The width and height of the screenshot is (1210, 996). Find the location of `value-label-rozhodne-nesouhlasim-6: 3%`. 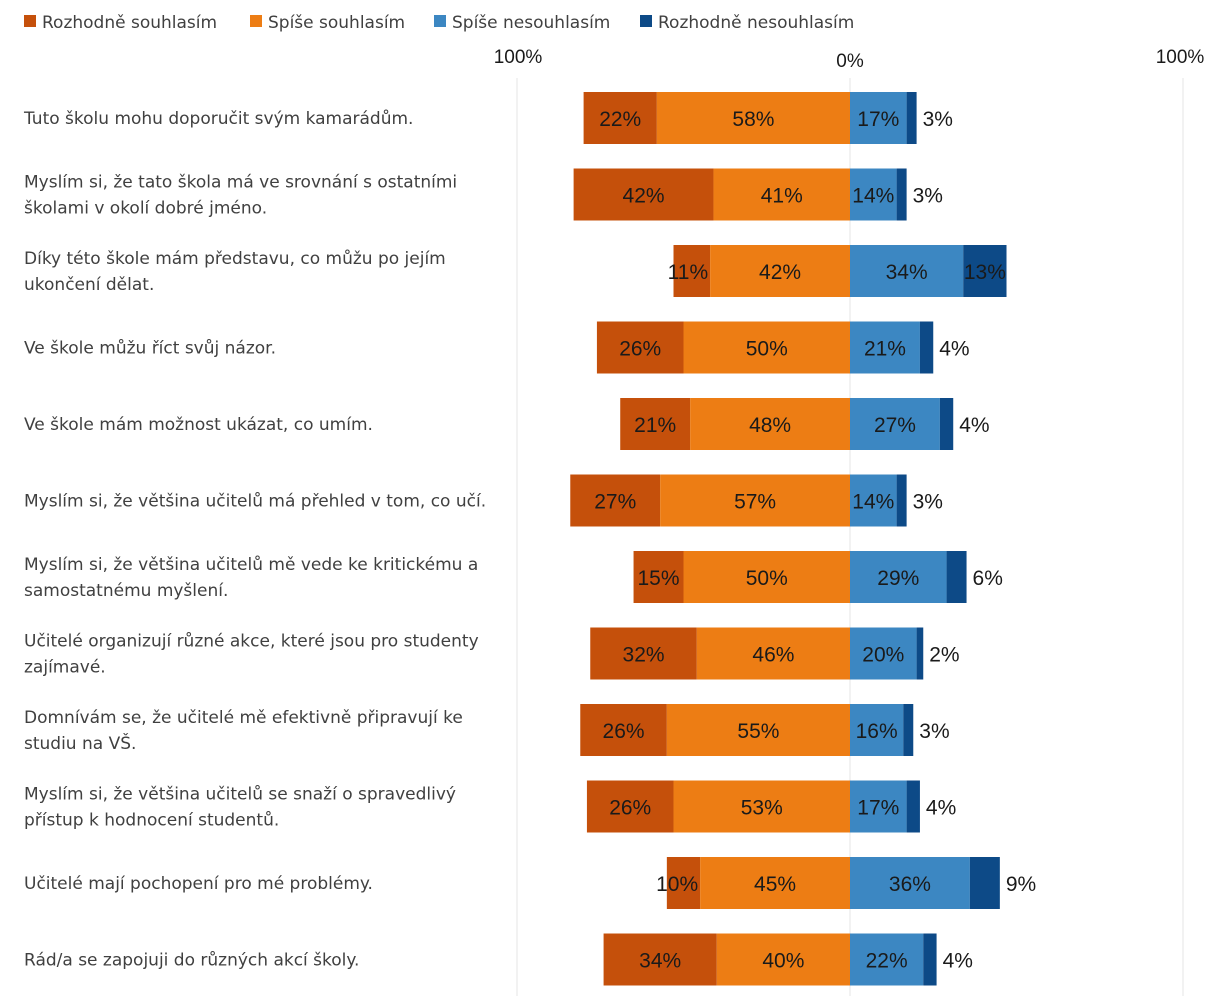

value-label-rozhodne-nesouhlasim-6: 3% is located at coordinates (928, 502).